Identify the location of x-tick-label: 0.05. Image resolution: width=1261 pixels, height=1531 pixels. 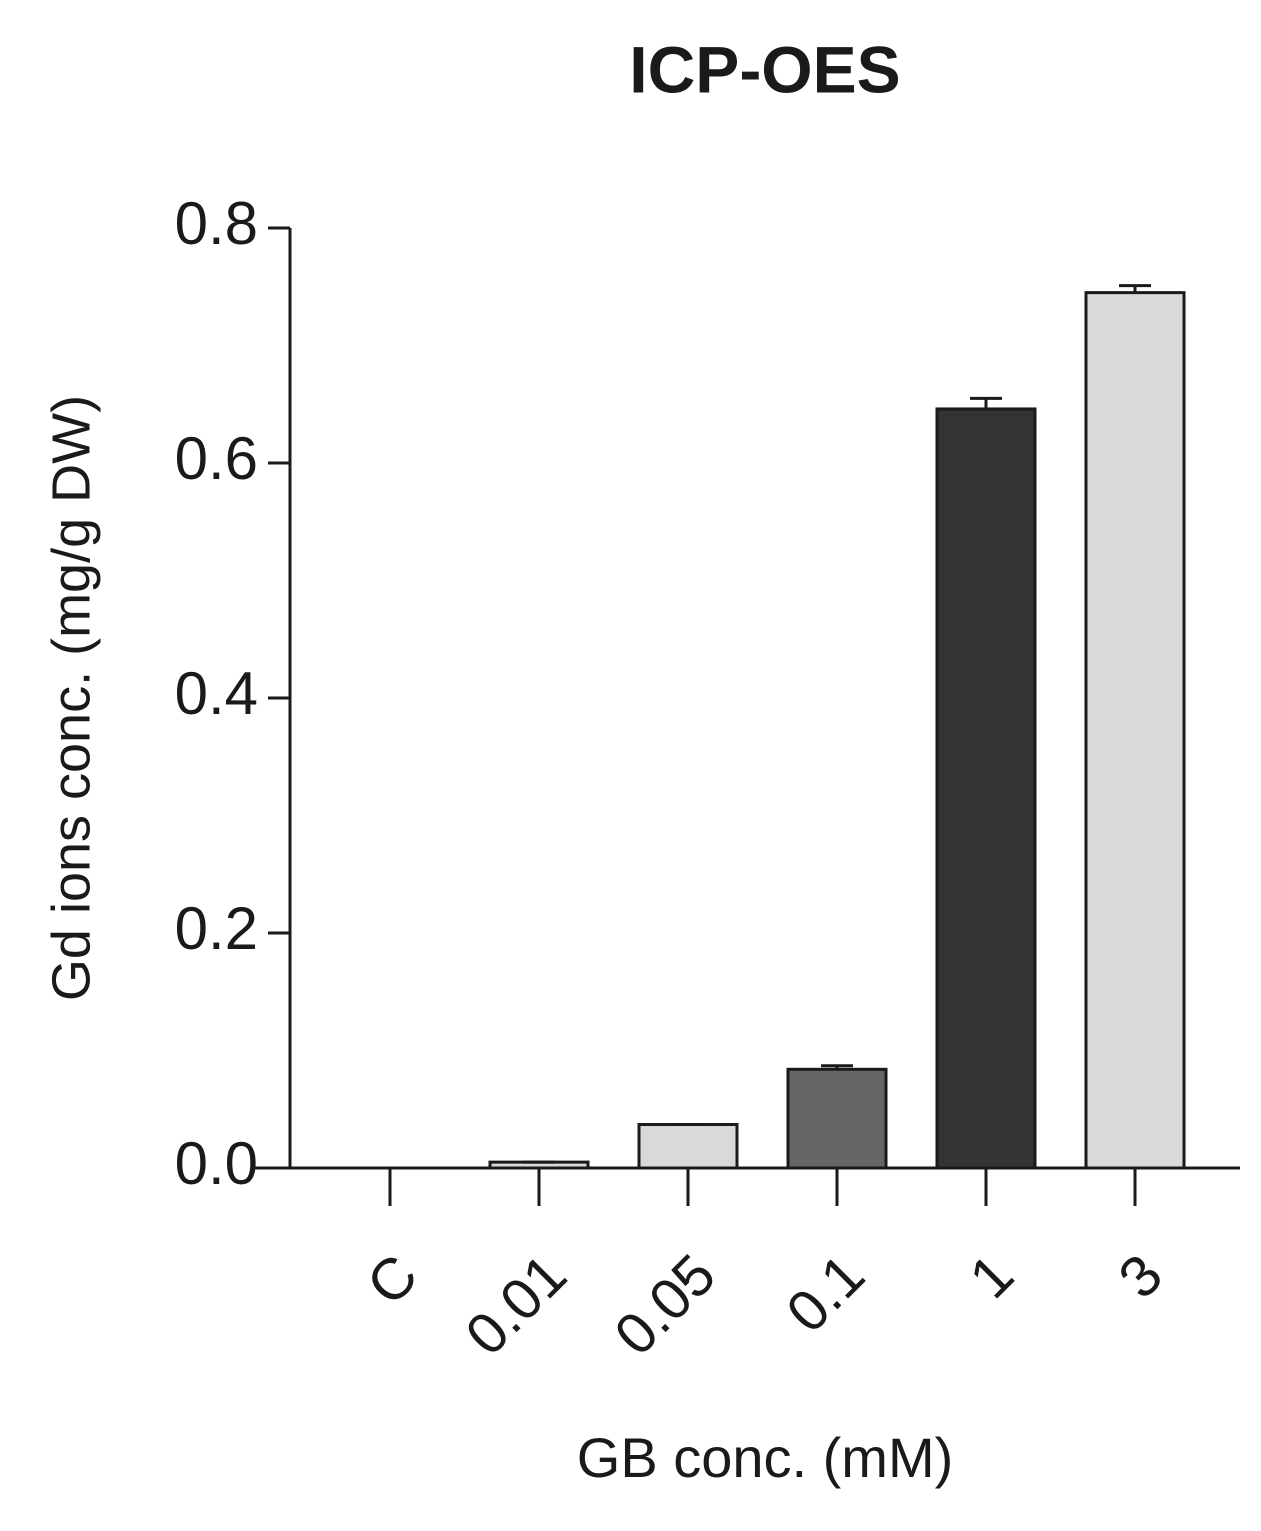
(665, 1305).